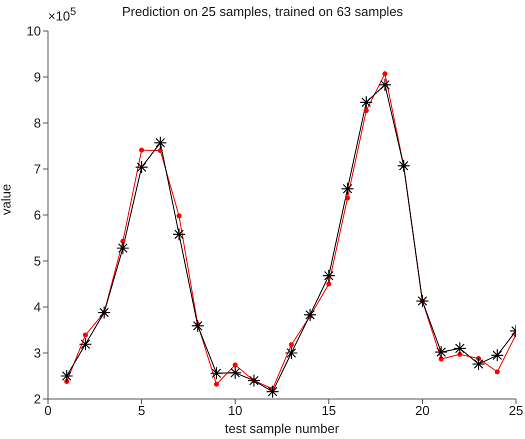 The image size is (525, 439). What do you see at coordinates (235, 410) in the screenshot?
I see `x-tick-label: 10` at bounding box center [235, 410].